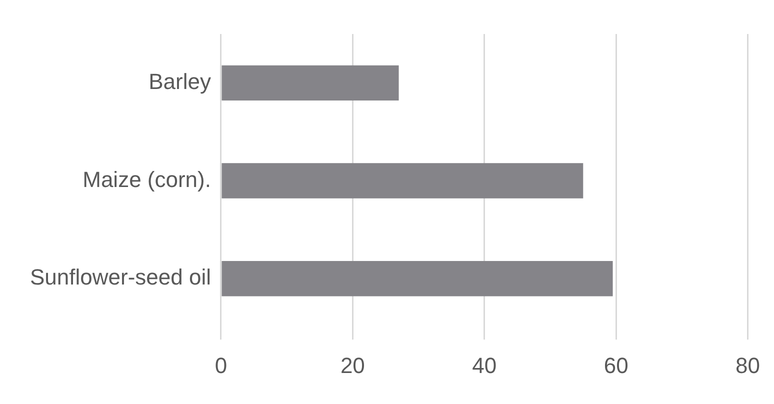 The image size is (774, 404). I want to click on y-tick-label: Maize (corn)., so click(146, 179).